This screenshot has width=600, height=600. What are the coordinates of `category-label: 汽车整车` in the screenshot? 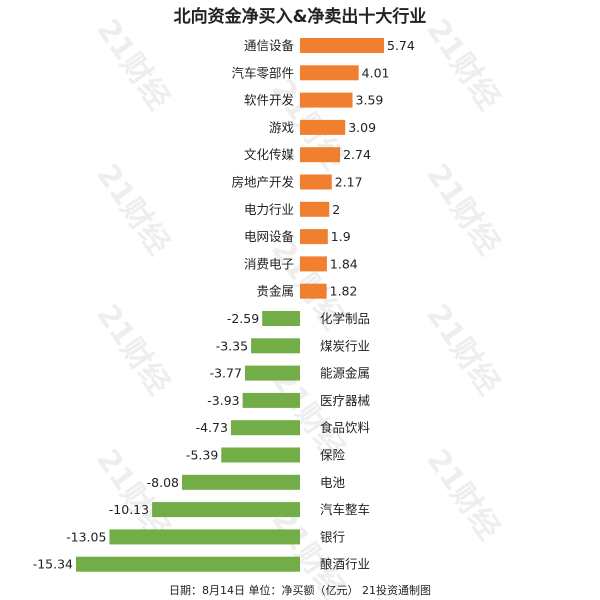 It's located at (345, 509).